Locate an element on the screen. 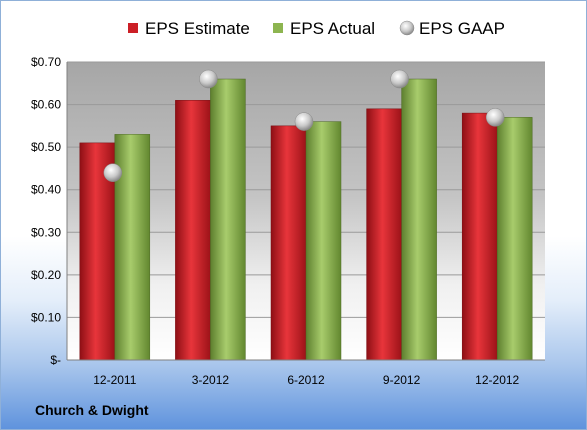 Image resolution: width=587 pixels, height=430 pixels. legend-label: EPS GAAP is located at coordinates (462, 28).